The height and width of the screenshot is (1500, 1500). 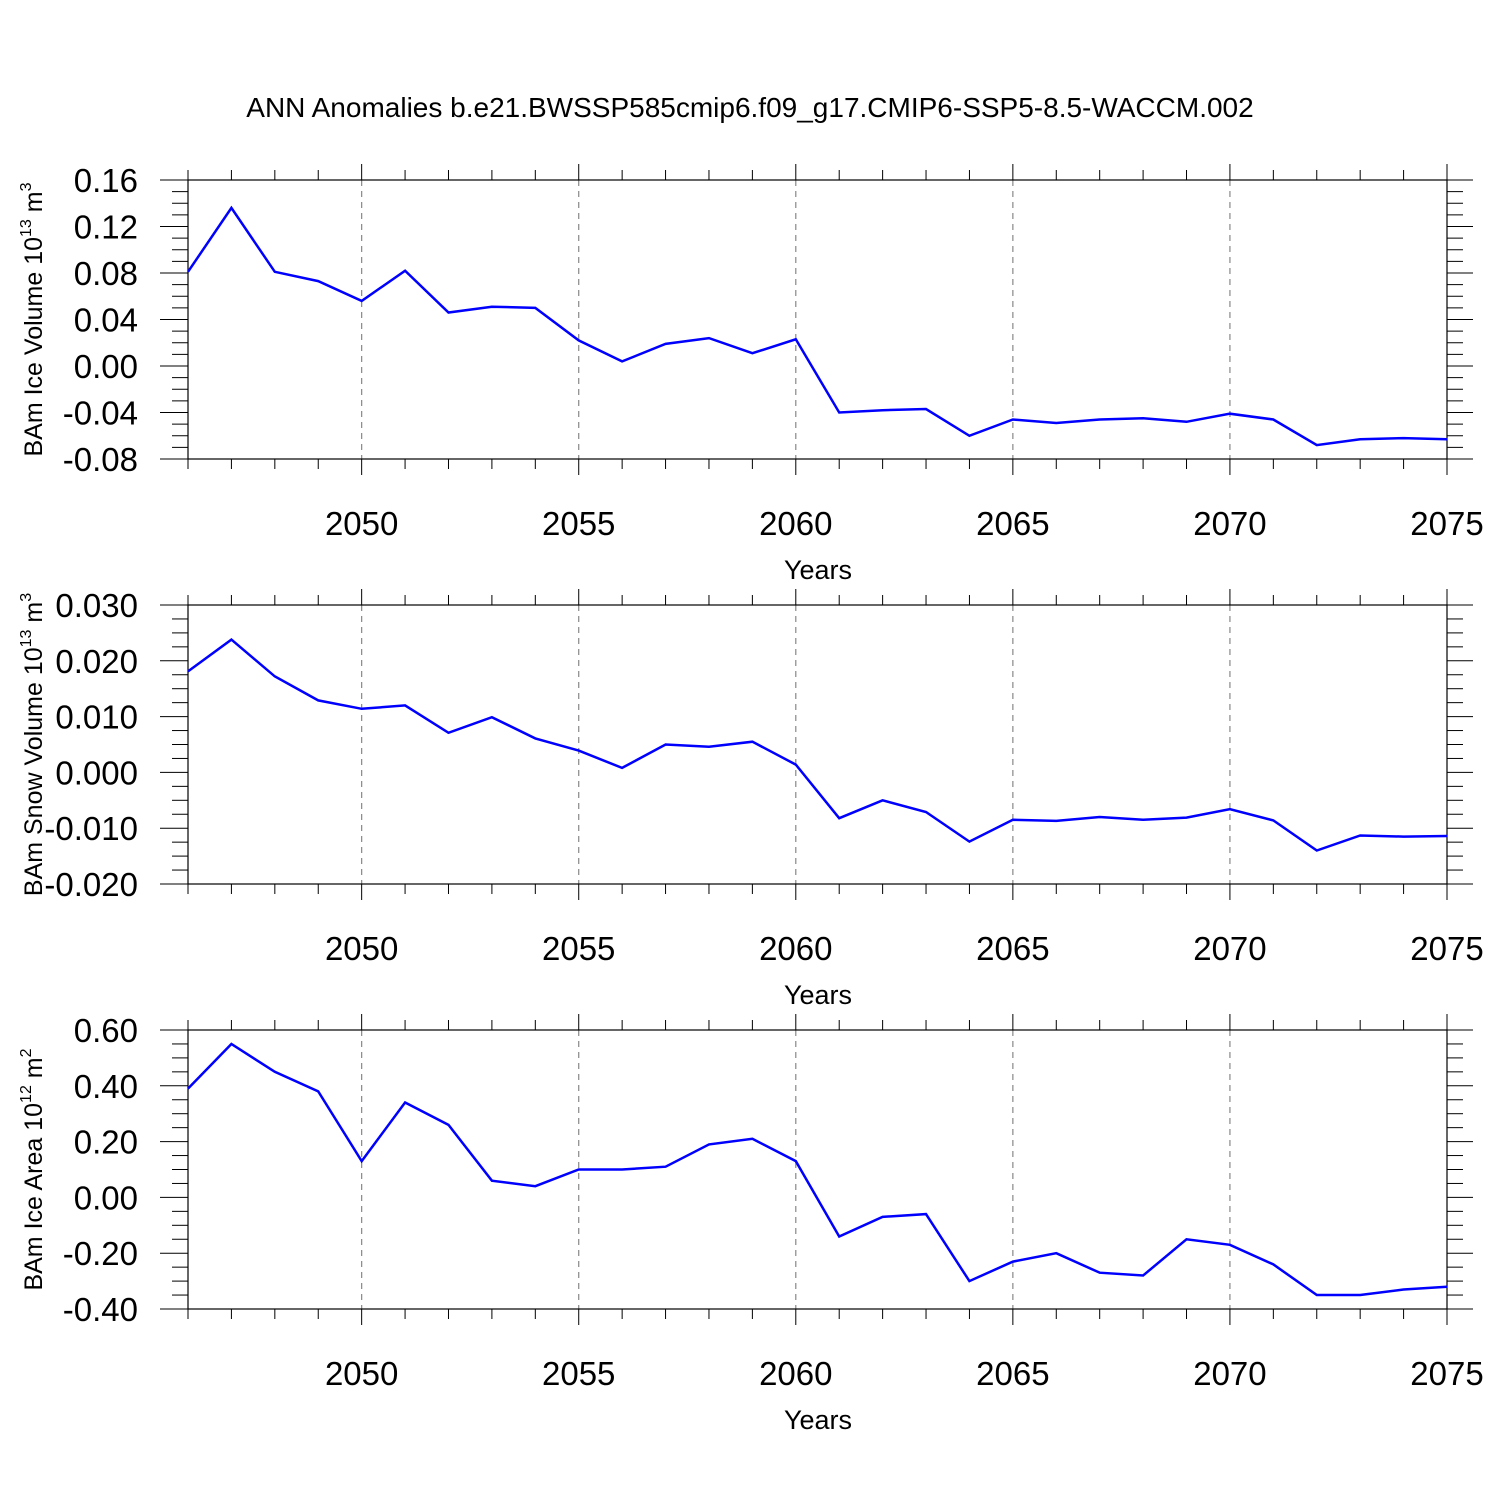 I want to click on y-tick-label: 0.030, so click(x=96, y=605).